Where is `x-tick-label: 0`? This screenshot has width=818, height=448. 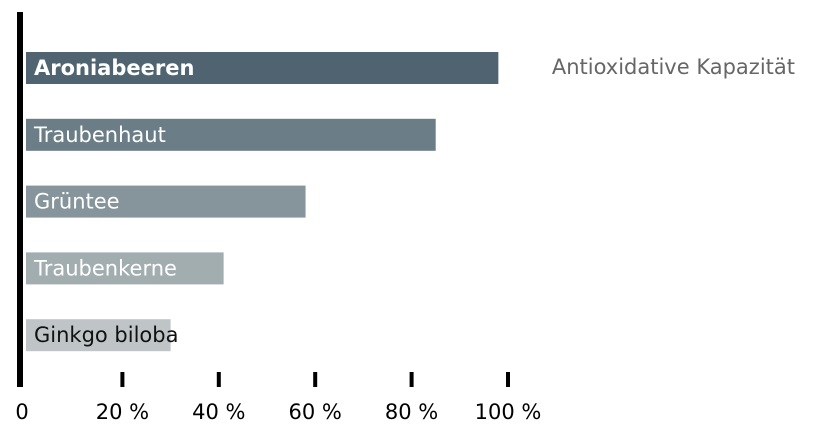 x-tick-label: 0 is located at coordinates (21, 412).